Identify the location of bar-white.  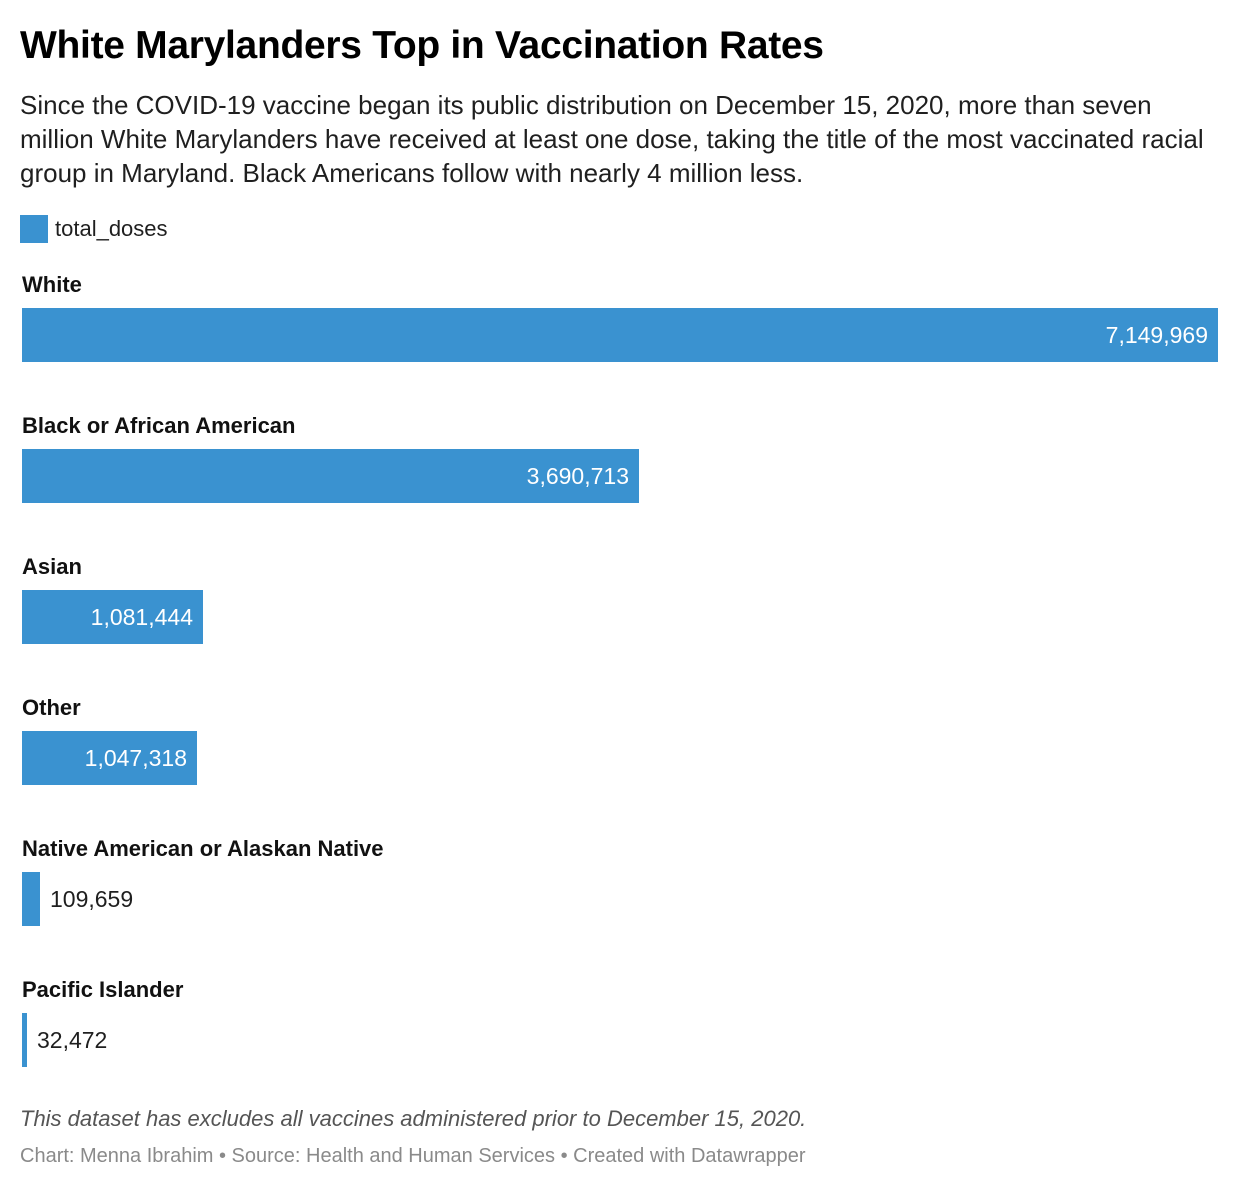
(620, 335).